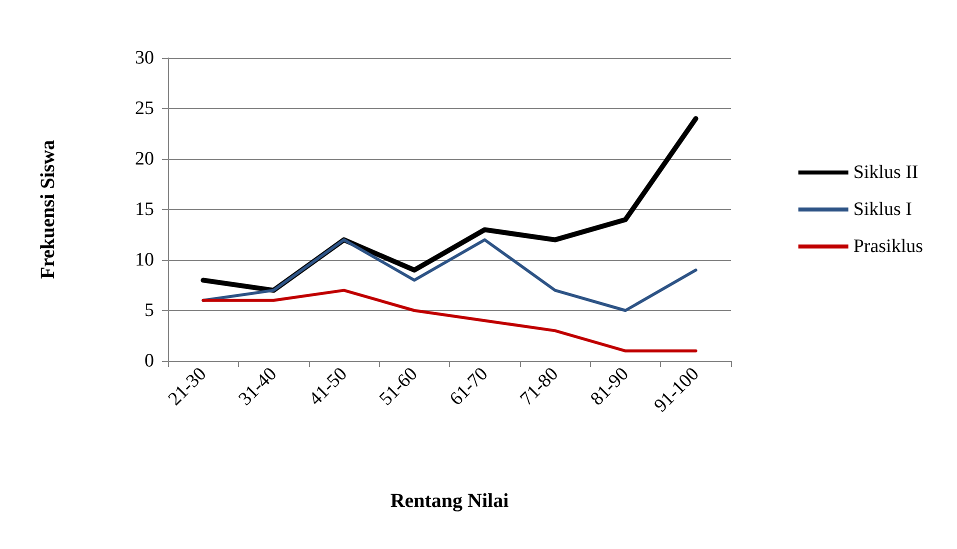  What do you see at coordinates (882, 209) in the screenshot?
I see `legend-label: Siklus I` at bounding box center [882, 209].